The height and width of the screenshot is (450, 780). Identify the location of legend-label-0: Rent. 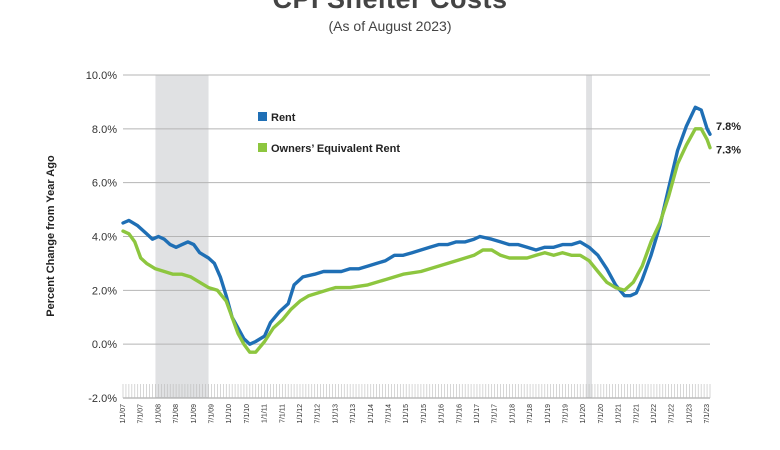
(283, 118).